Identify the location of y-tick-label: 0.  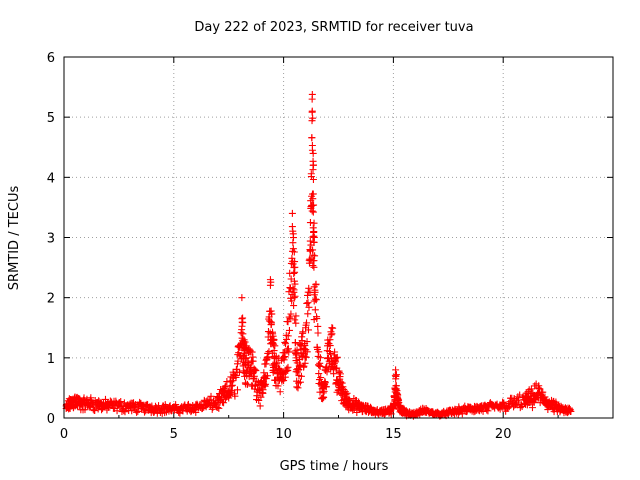
(51, 419).